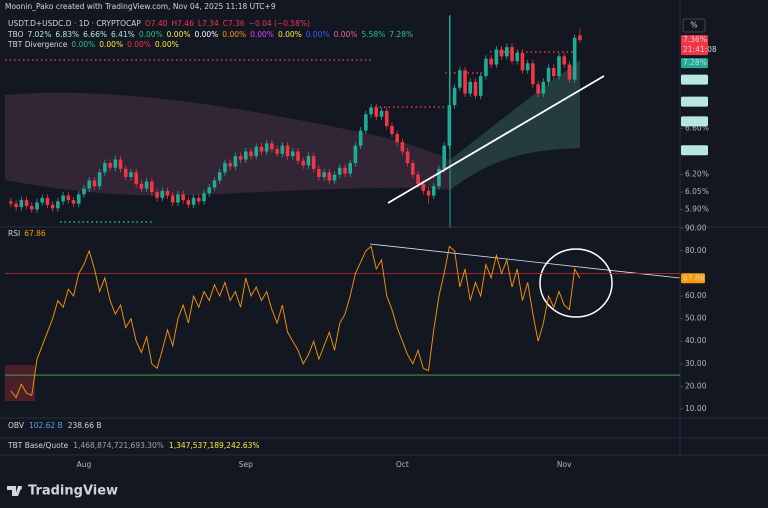 The image size is (768, 508). I want to click on x-tick-label: Aug, so click(84, 464).